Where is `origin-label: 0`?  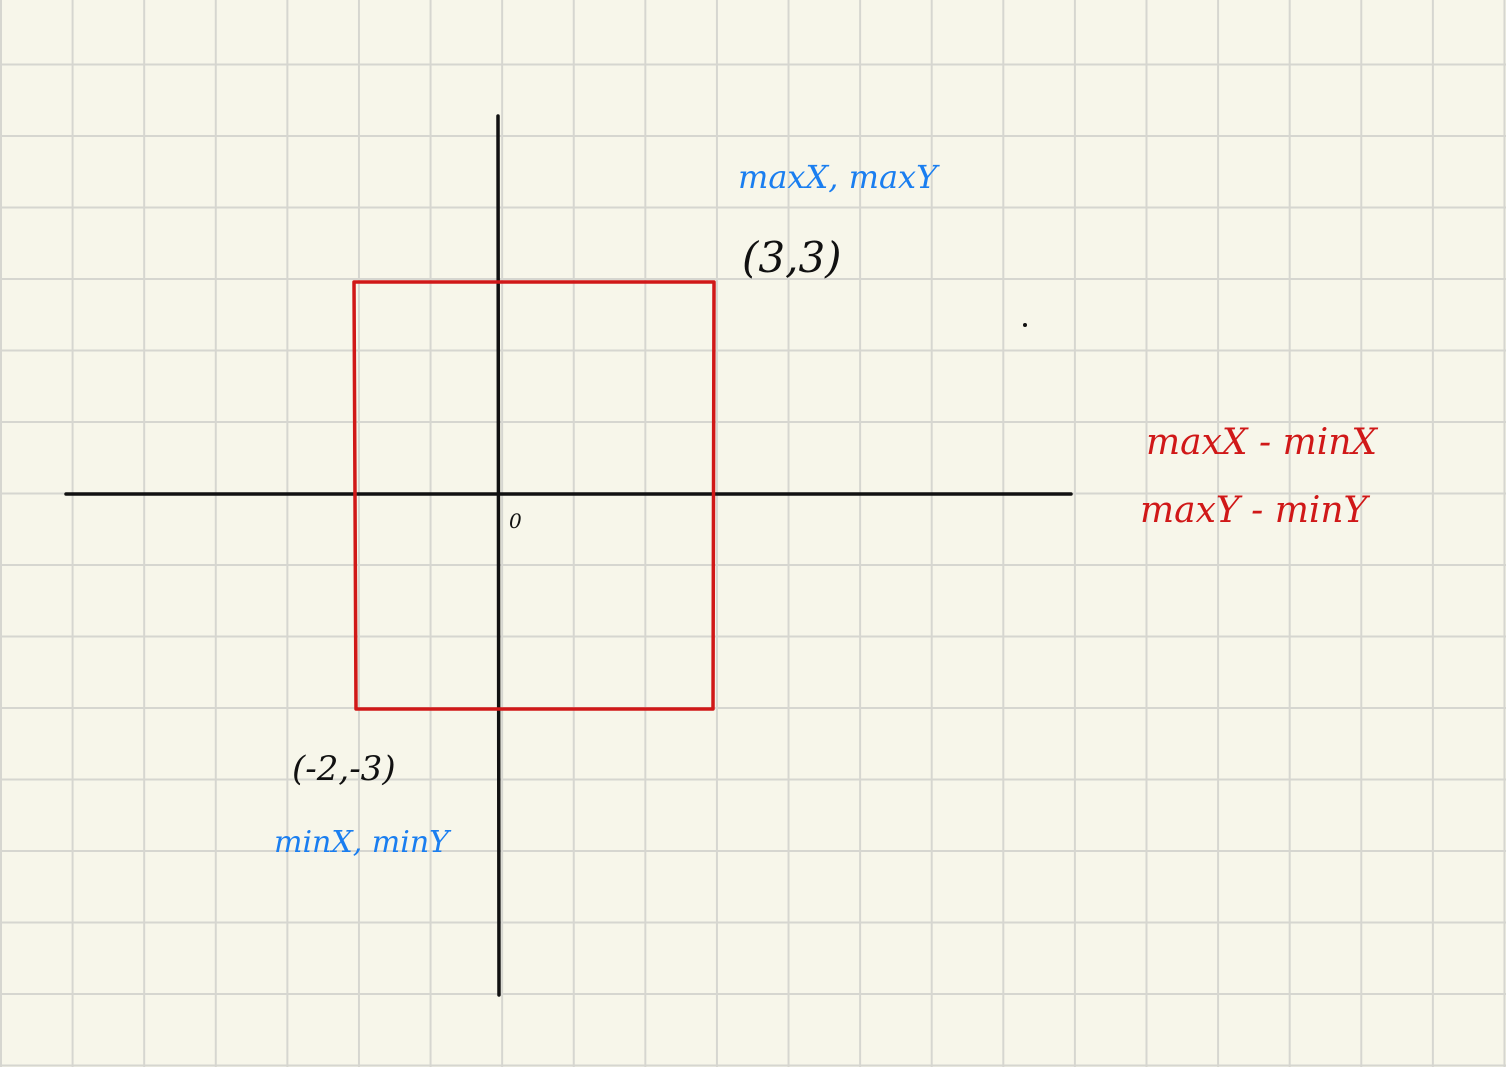 origin-label: 0 is located at coordinates (515, 521).